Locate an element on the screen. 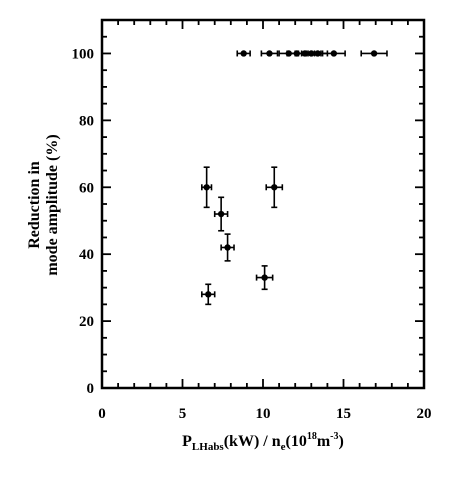 The height and width of the screenshot is (484, 468). y-axis-label-line2: mode amplitude (%) is located at coordinates (52, 204).